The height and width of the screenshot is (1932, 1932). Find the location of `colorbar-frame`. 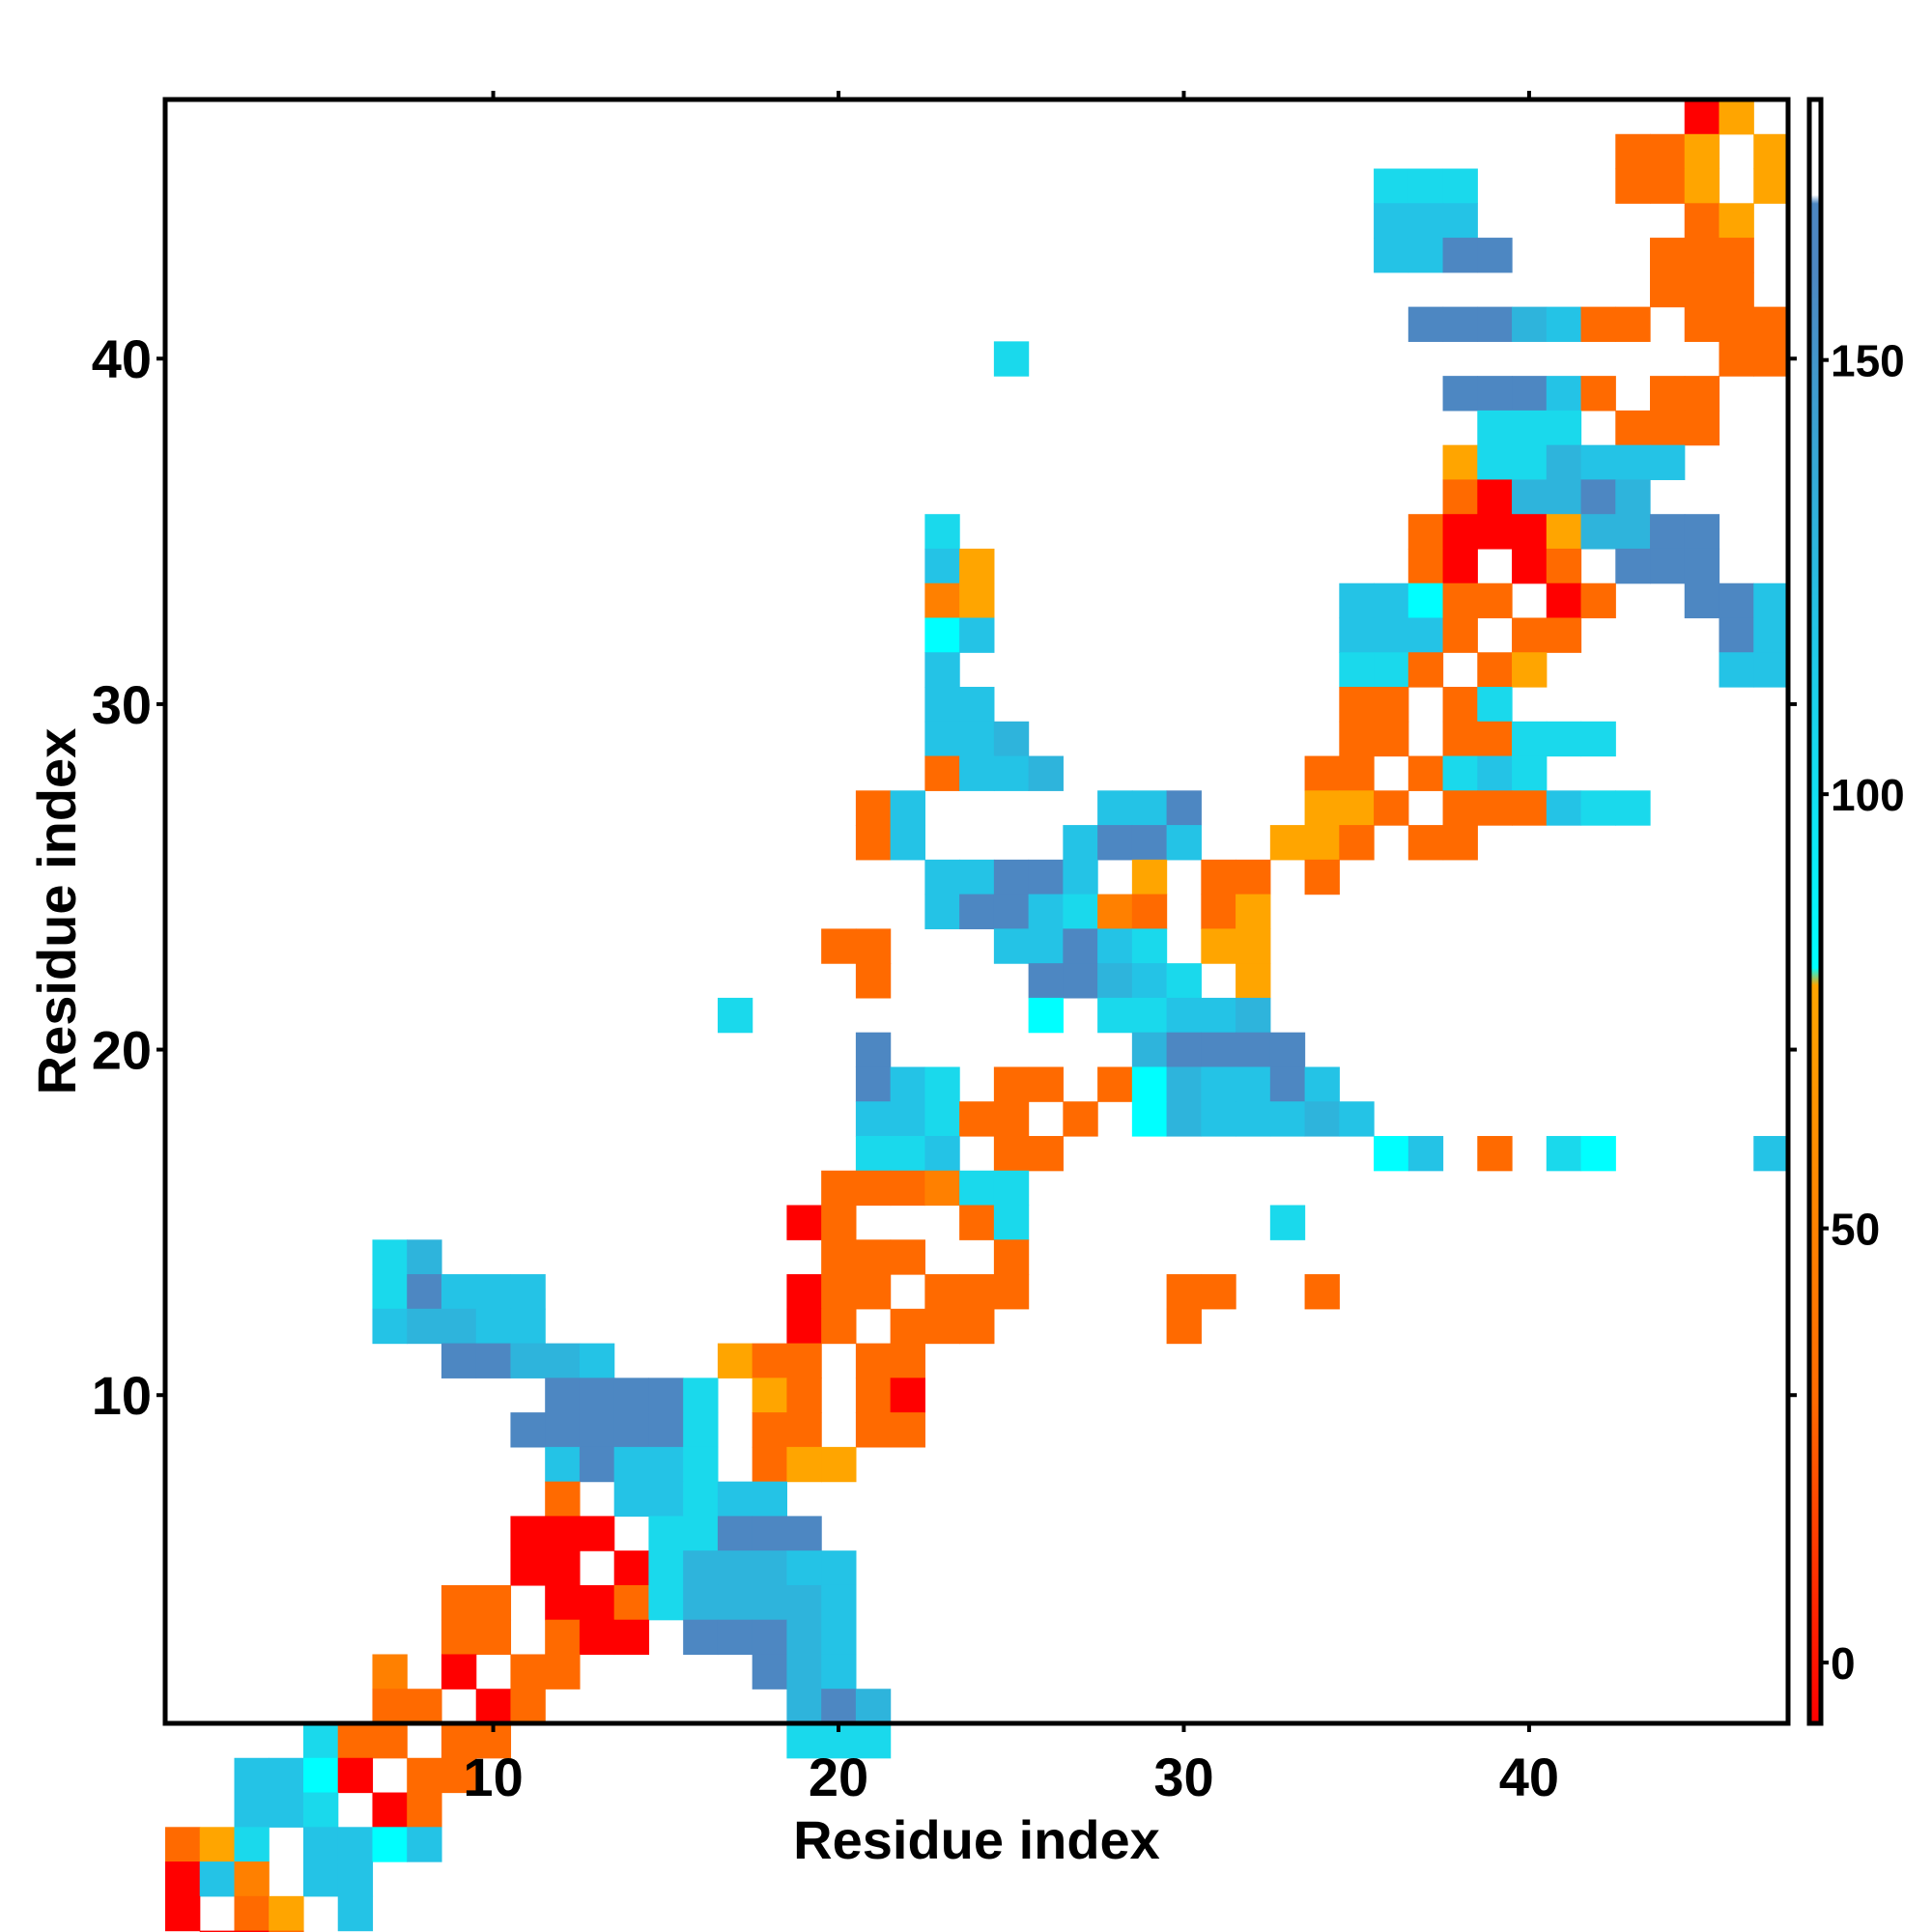

colorbar-frame is located at coordinates (1815, 911).